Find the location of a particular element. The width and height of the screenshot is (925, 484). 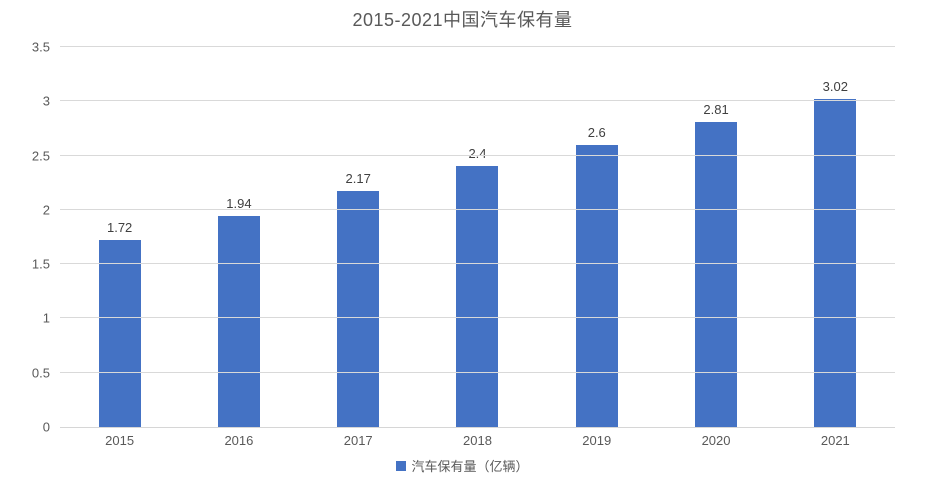

legend-swatch-icon is located at coordinates (401, 465).